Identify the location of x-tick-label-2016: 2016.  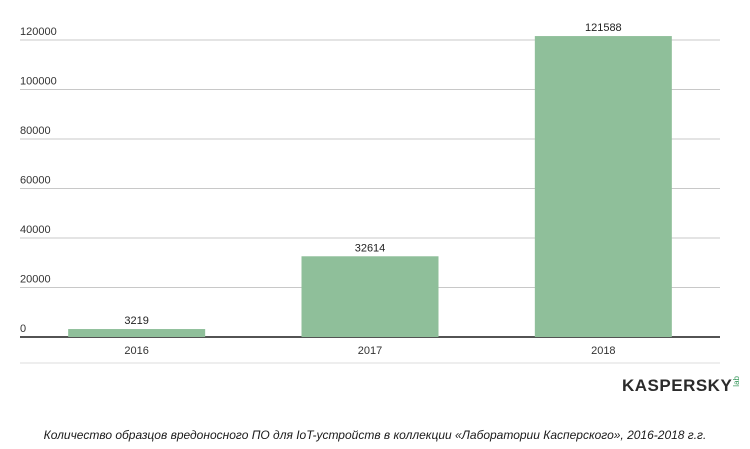
(136, 351).